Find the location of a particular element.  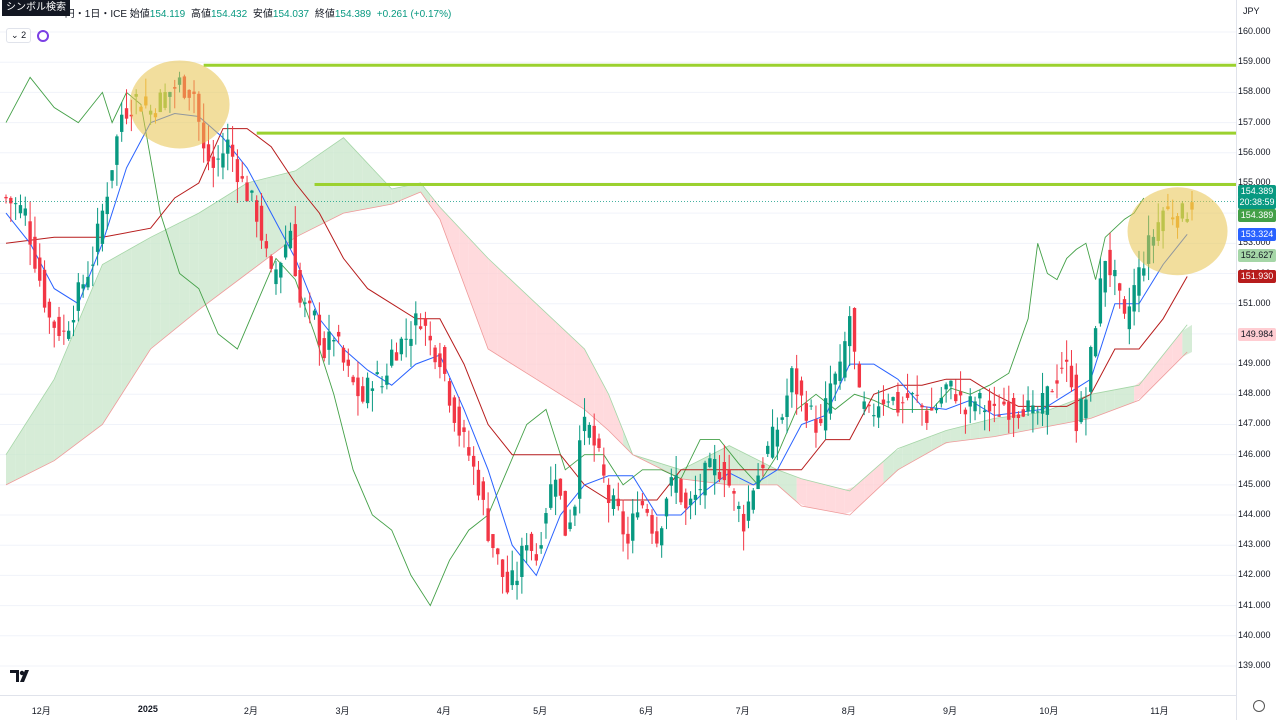

chevron-down-icon: ⌄ is located at coordinates (15, 35).